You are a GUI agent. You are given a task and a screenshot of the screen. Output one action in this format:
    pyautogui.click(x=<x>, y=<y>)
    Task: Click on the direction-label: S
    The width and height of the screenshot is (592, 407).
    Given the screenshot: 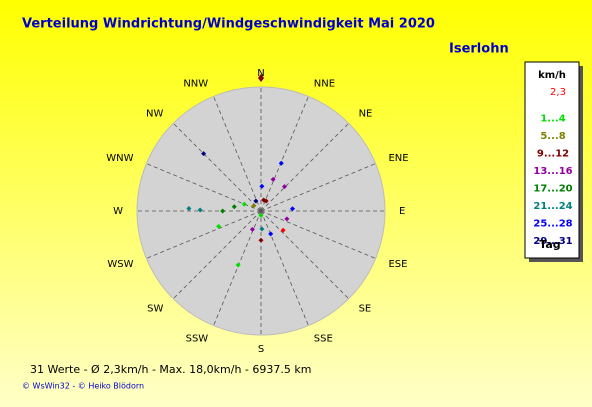 What is the action you would take?
    pyautogui.click(x=261, y=349)
    